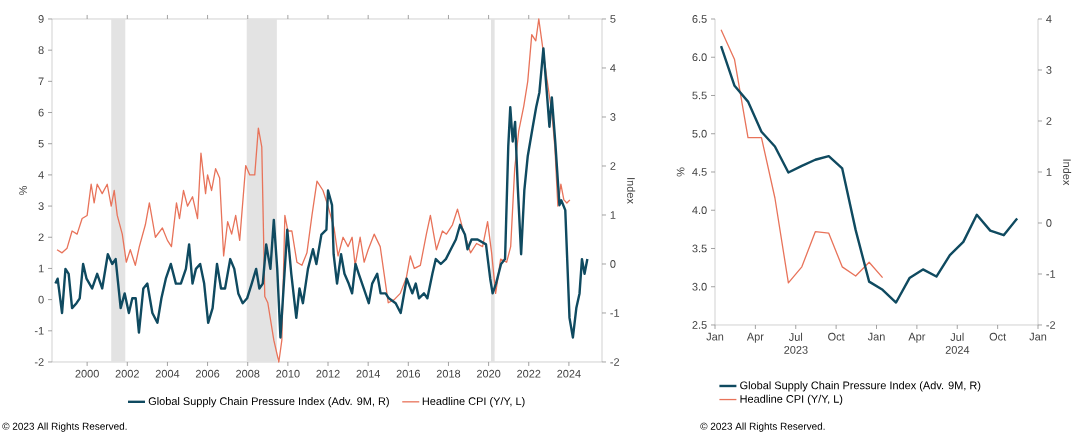 This screenshot has height=436, width=1078. What do you see at coordinates (41, 81) in the screenshot?
I see `y-tick-label: 7` at bounding box center [41, 81].